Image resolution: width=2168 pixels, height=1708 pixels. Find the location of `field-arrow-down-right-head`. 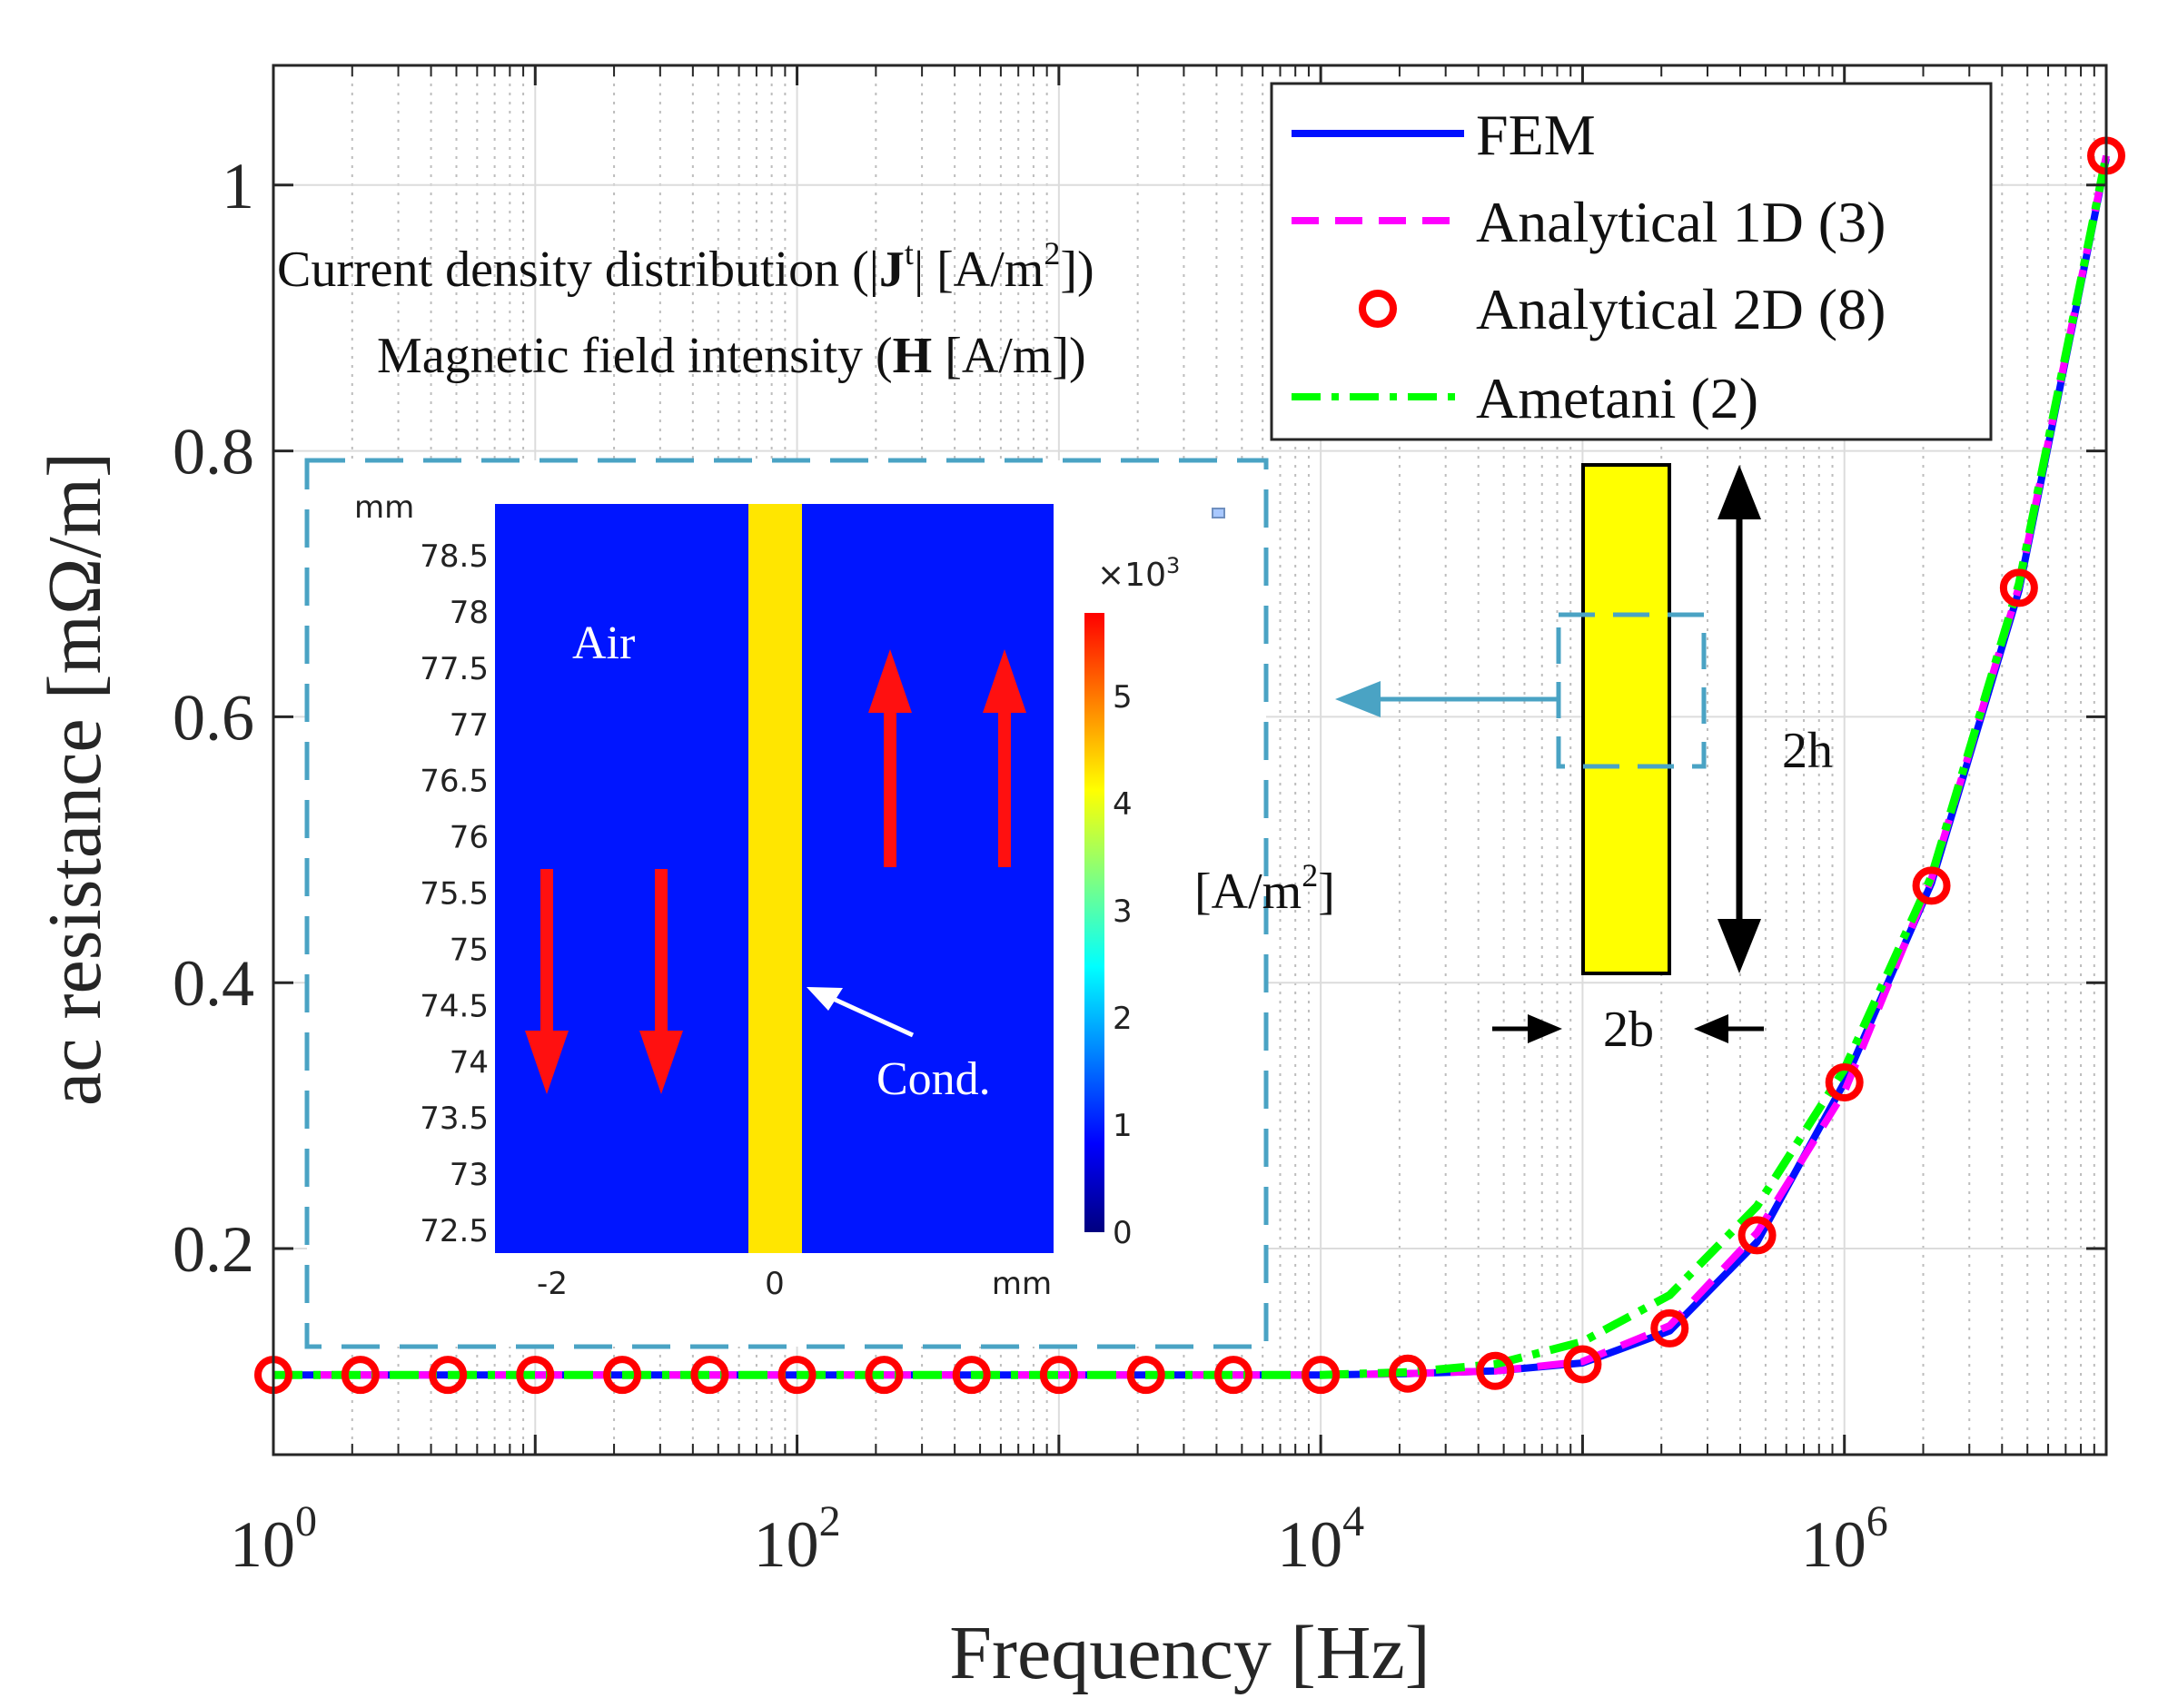

field-arrow-down-right-head is located at coordinates (661, 1062).